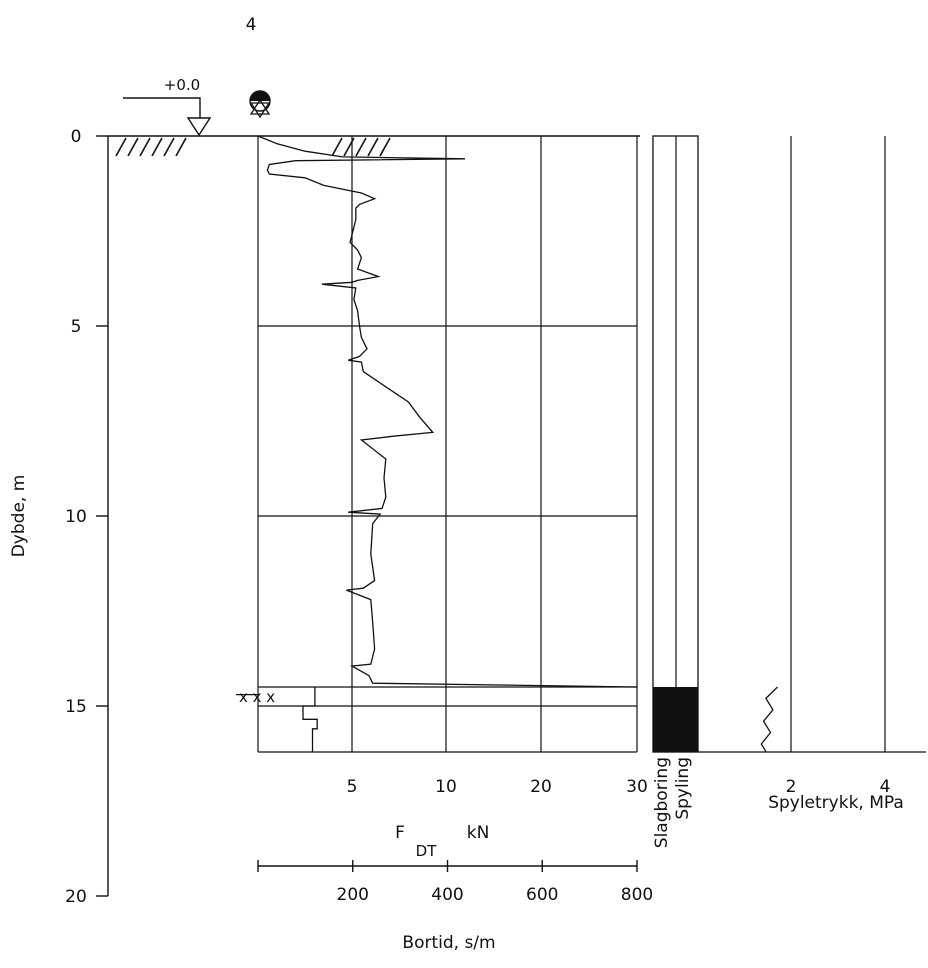 This screenshot has width=928, height=968. Describe the element at coordinates (662, 802) in the screenshot. I see `method-label-slagboring: Slagboring` at that location.